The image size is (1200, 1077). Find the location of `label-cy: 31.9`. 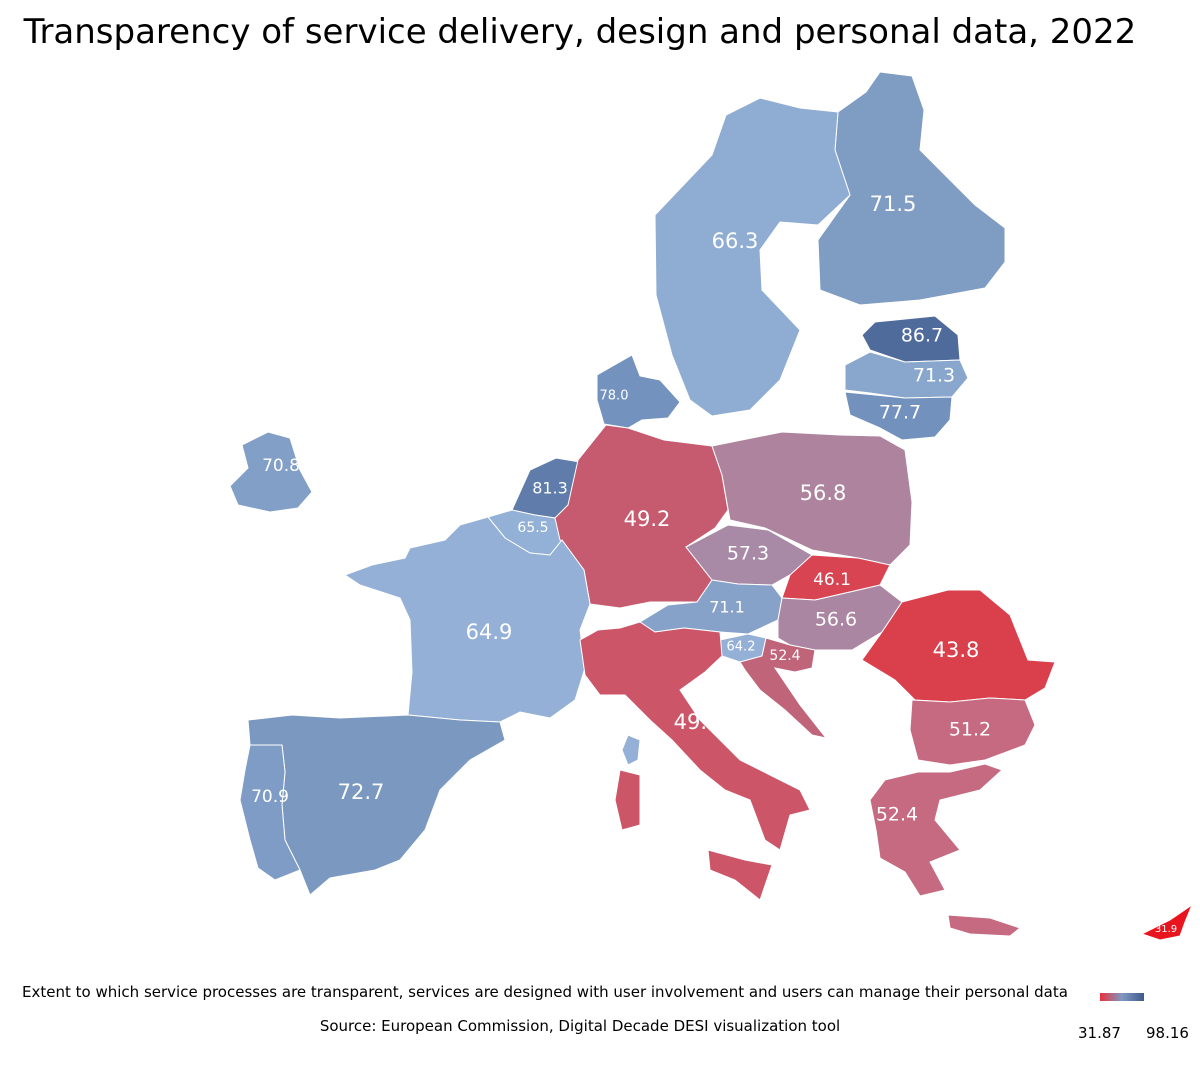

label-cy: 31.9 is located at coordinates (1166, 929).